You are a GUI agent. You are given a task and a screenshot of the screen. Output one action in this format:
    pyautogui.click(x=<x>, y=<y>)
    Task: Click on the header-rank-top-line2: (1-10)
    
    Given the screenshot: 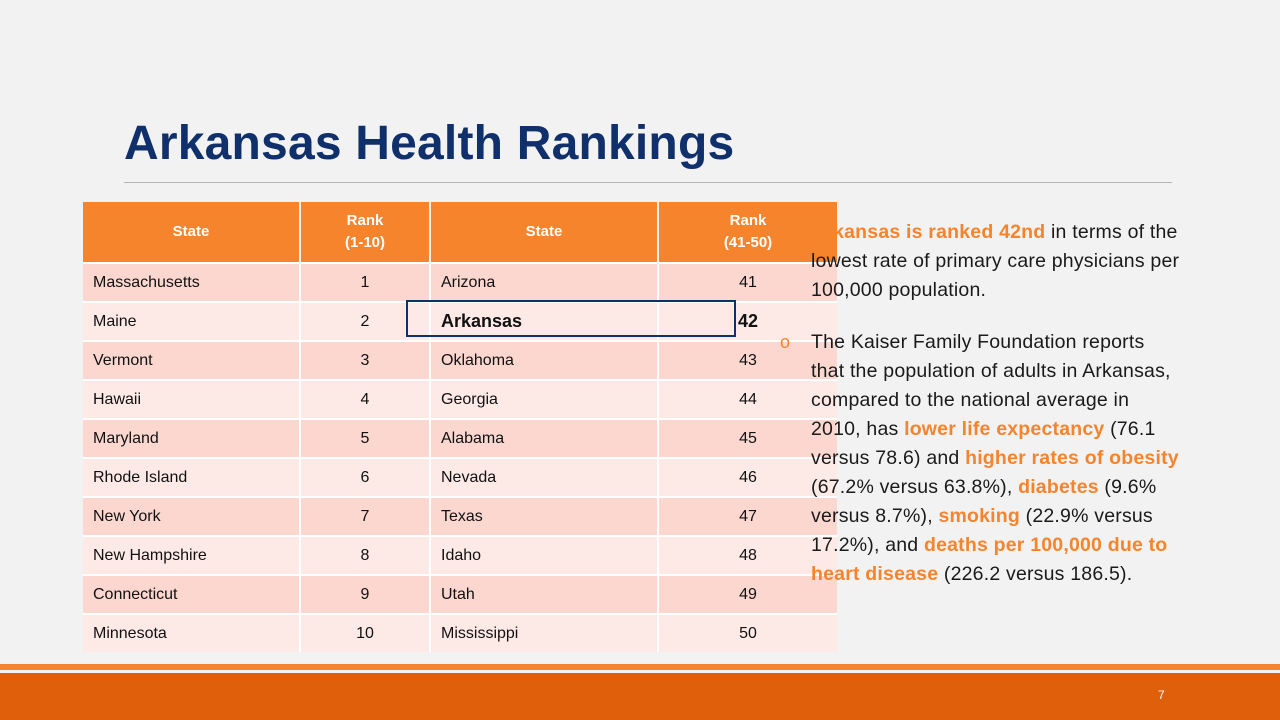 What is the action you would take?
    pyautogui.click(x=364, y=242)
    